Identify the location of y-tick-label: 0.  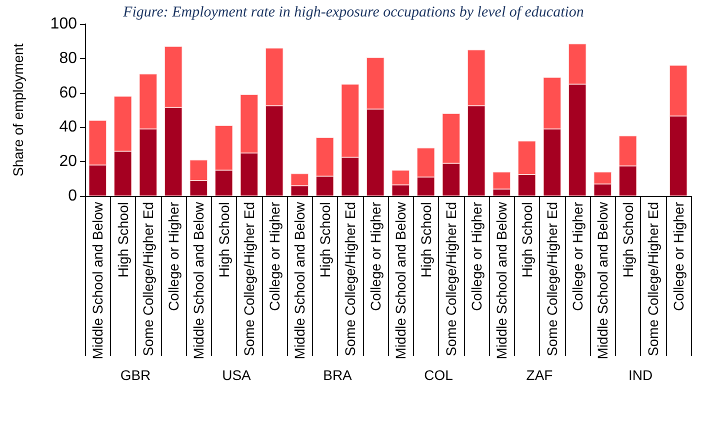
(73, 196).